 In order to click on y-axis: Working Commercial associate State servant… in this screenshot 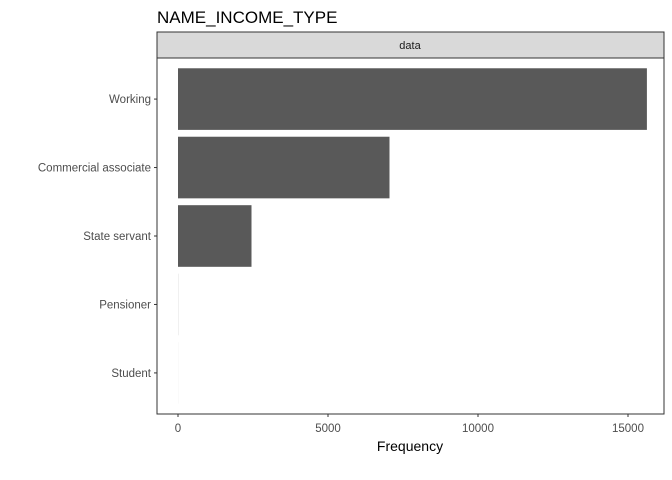, I will do `click(97, 237)`.